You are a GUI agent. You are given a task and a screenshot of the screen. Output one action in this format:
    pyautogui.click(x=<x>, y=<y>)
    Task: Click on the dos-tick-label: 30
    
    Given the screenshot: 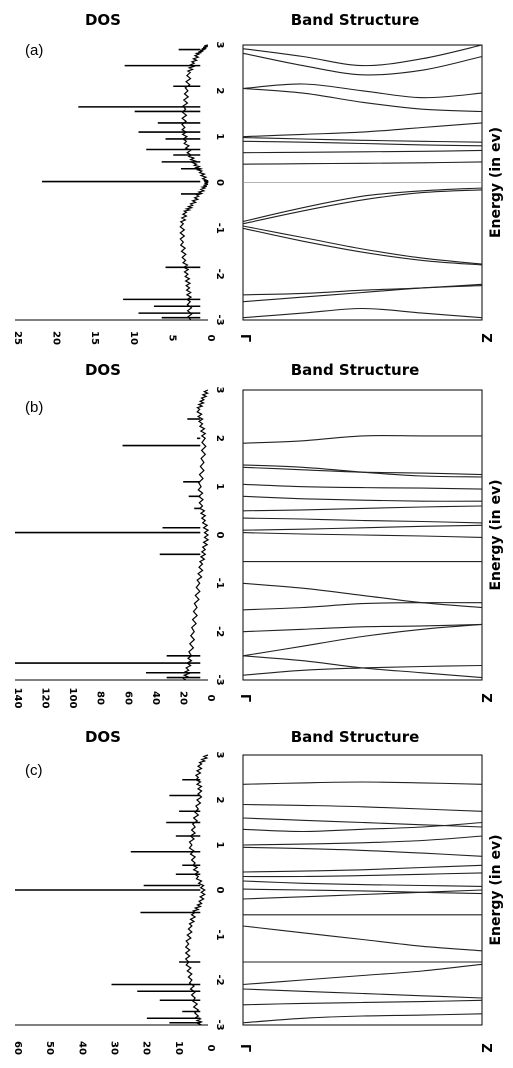 What is the action you would take?
    pyautogui.click(x=114, y=1048)
    